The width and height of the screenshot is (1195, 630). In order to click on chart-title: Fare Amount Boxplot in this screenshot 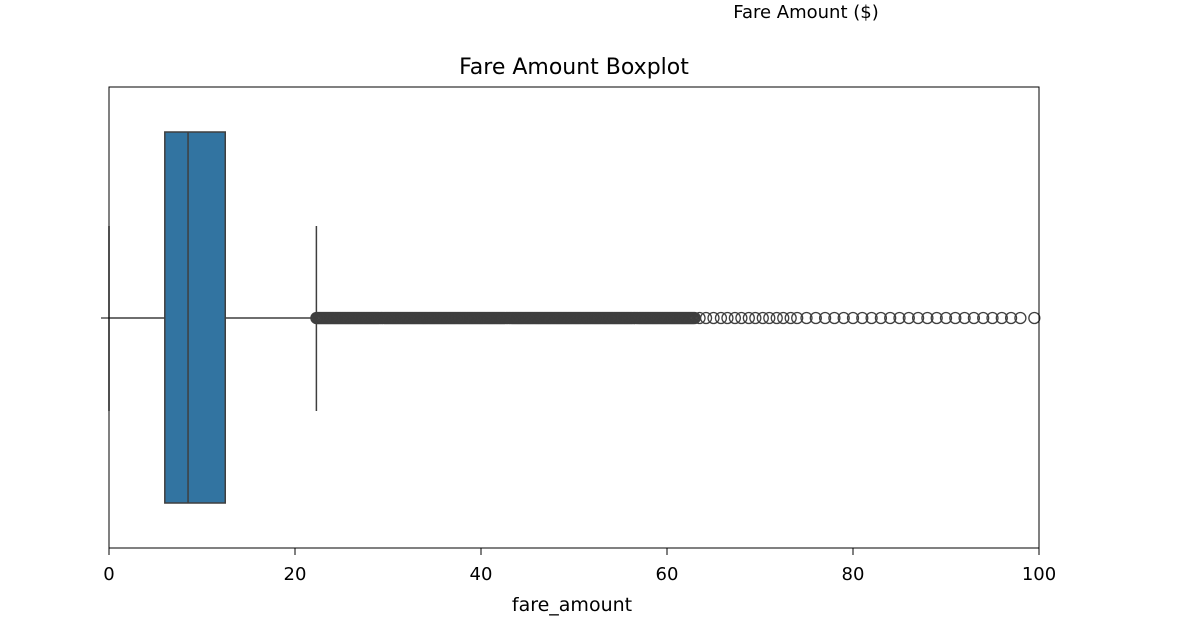, I will do `click(574, 67)`.